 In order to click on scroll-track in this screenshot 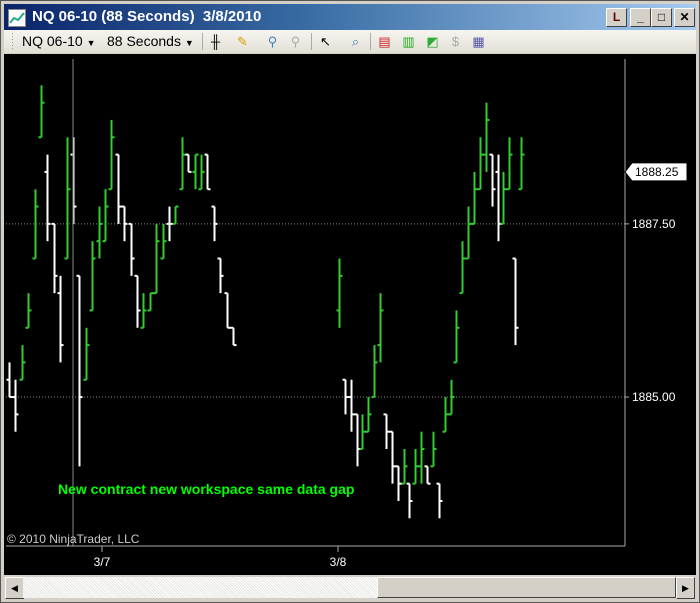, I will do `click(200, 587)`.